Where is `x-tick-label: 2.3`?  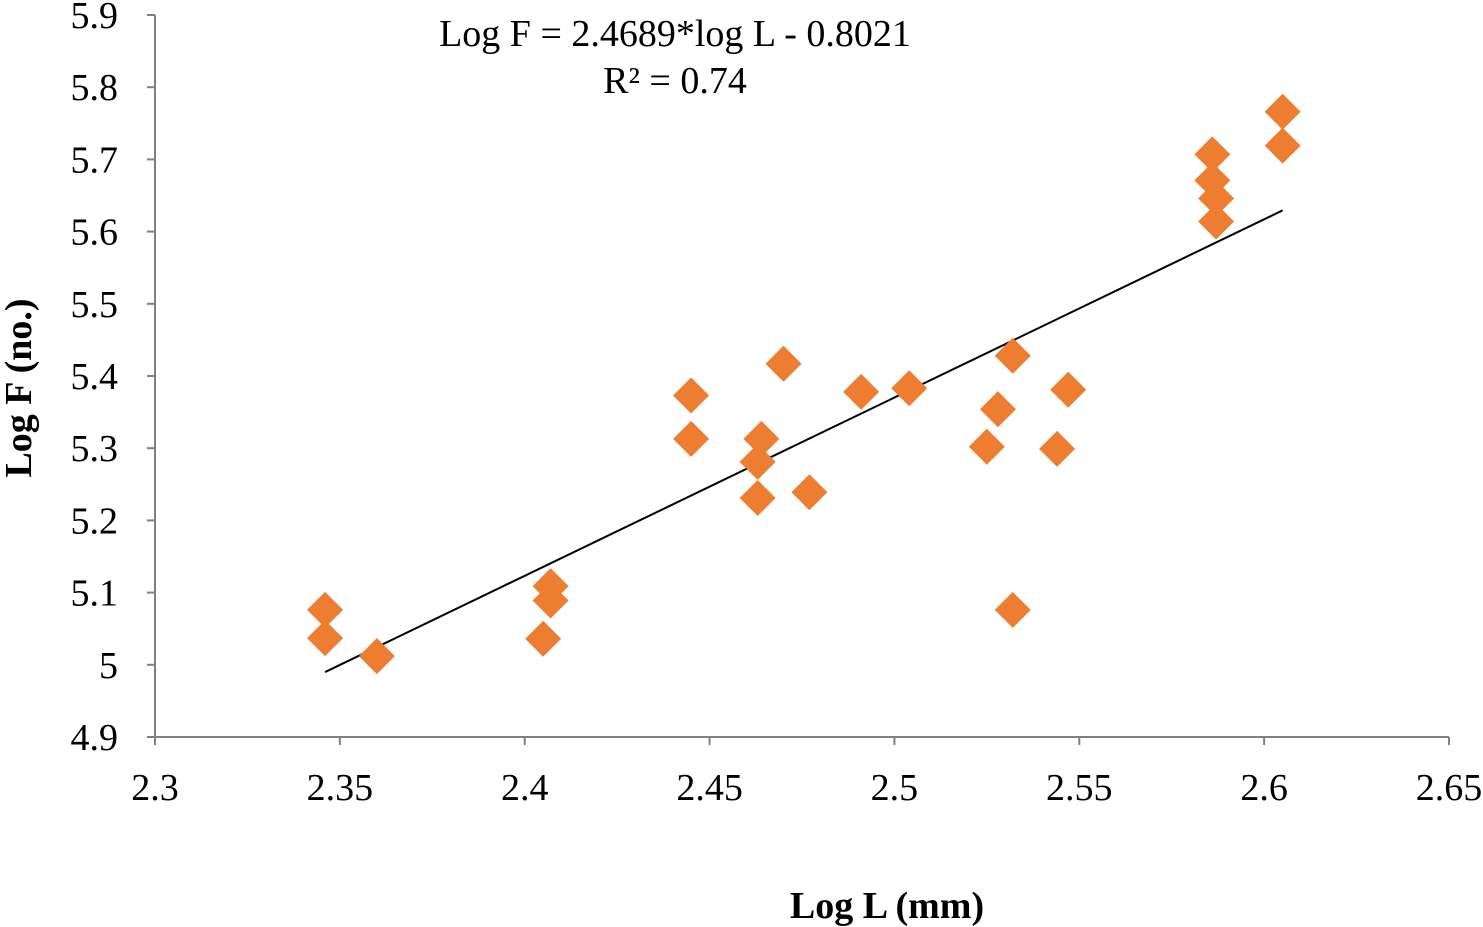 x-tick-label: 2.3 is located at coordinates (155, 788).